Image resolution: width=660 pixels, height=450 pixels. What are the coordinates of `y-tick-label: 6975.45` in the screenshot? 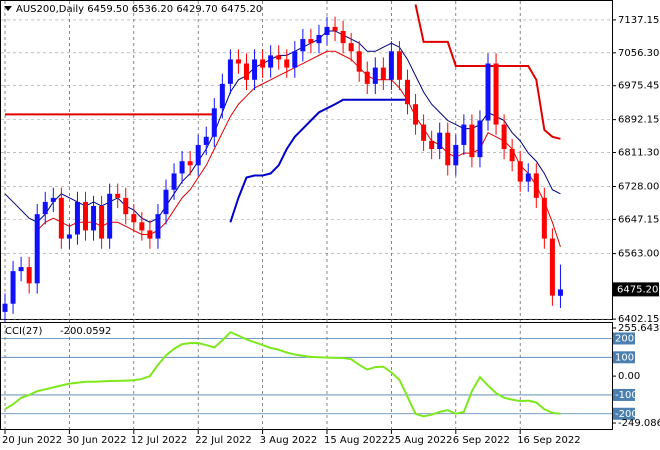 It's located at (638, 86).